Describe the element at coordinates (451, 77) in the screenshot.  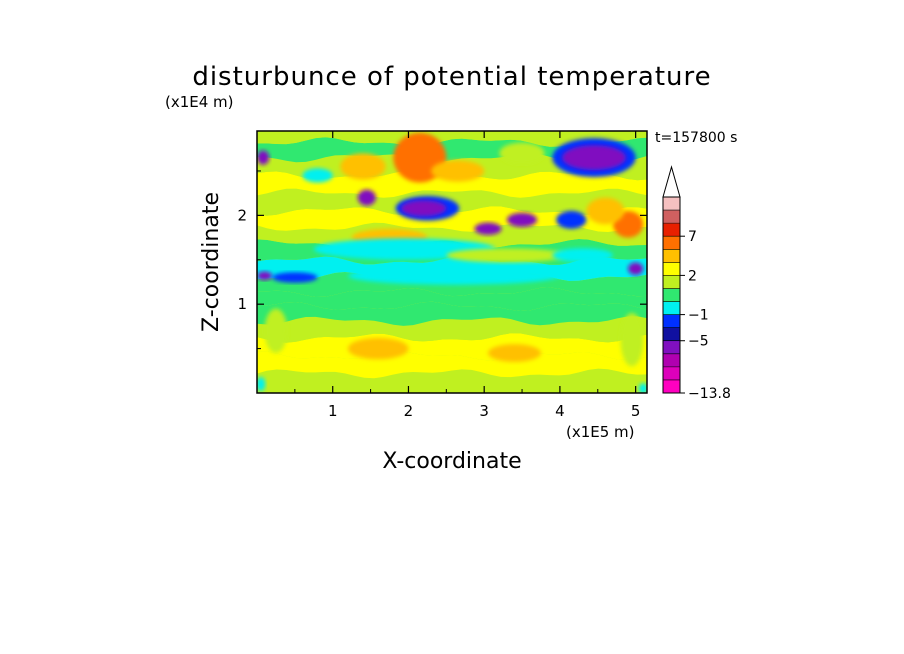
I see `chart-title: disturbunce of potential temperature` at that location.